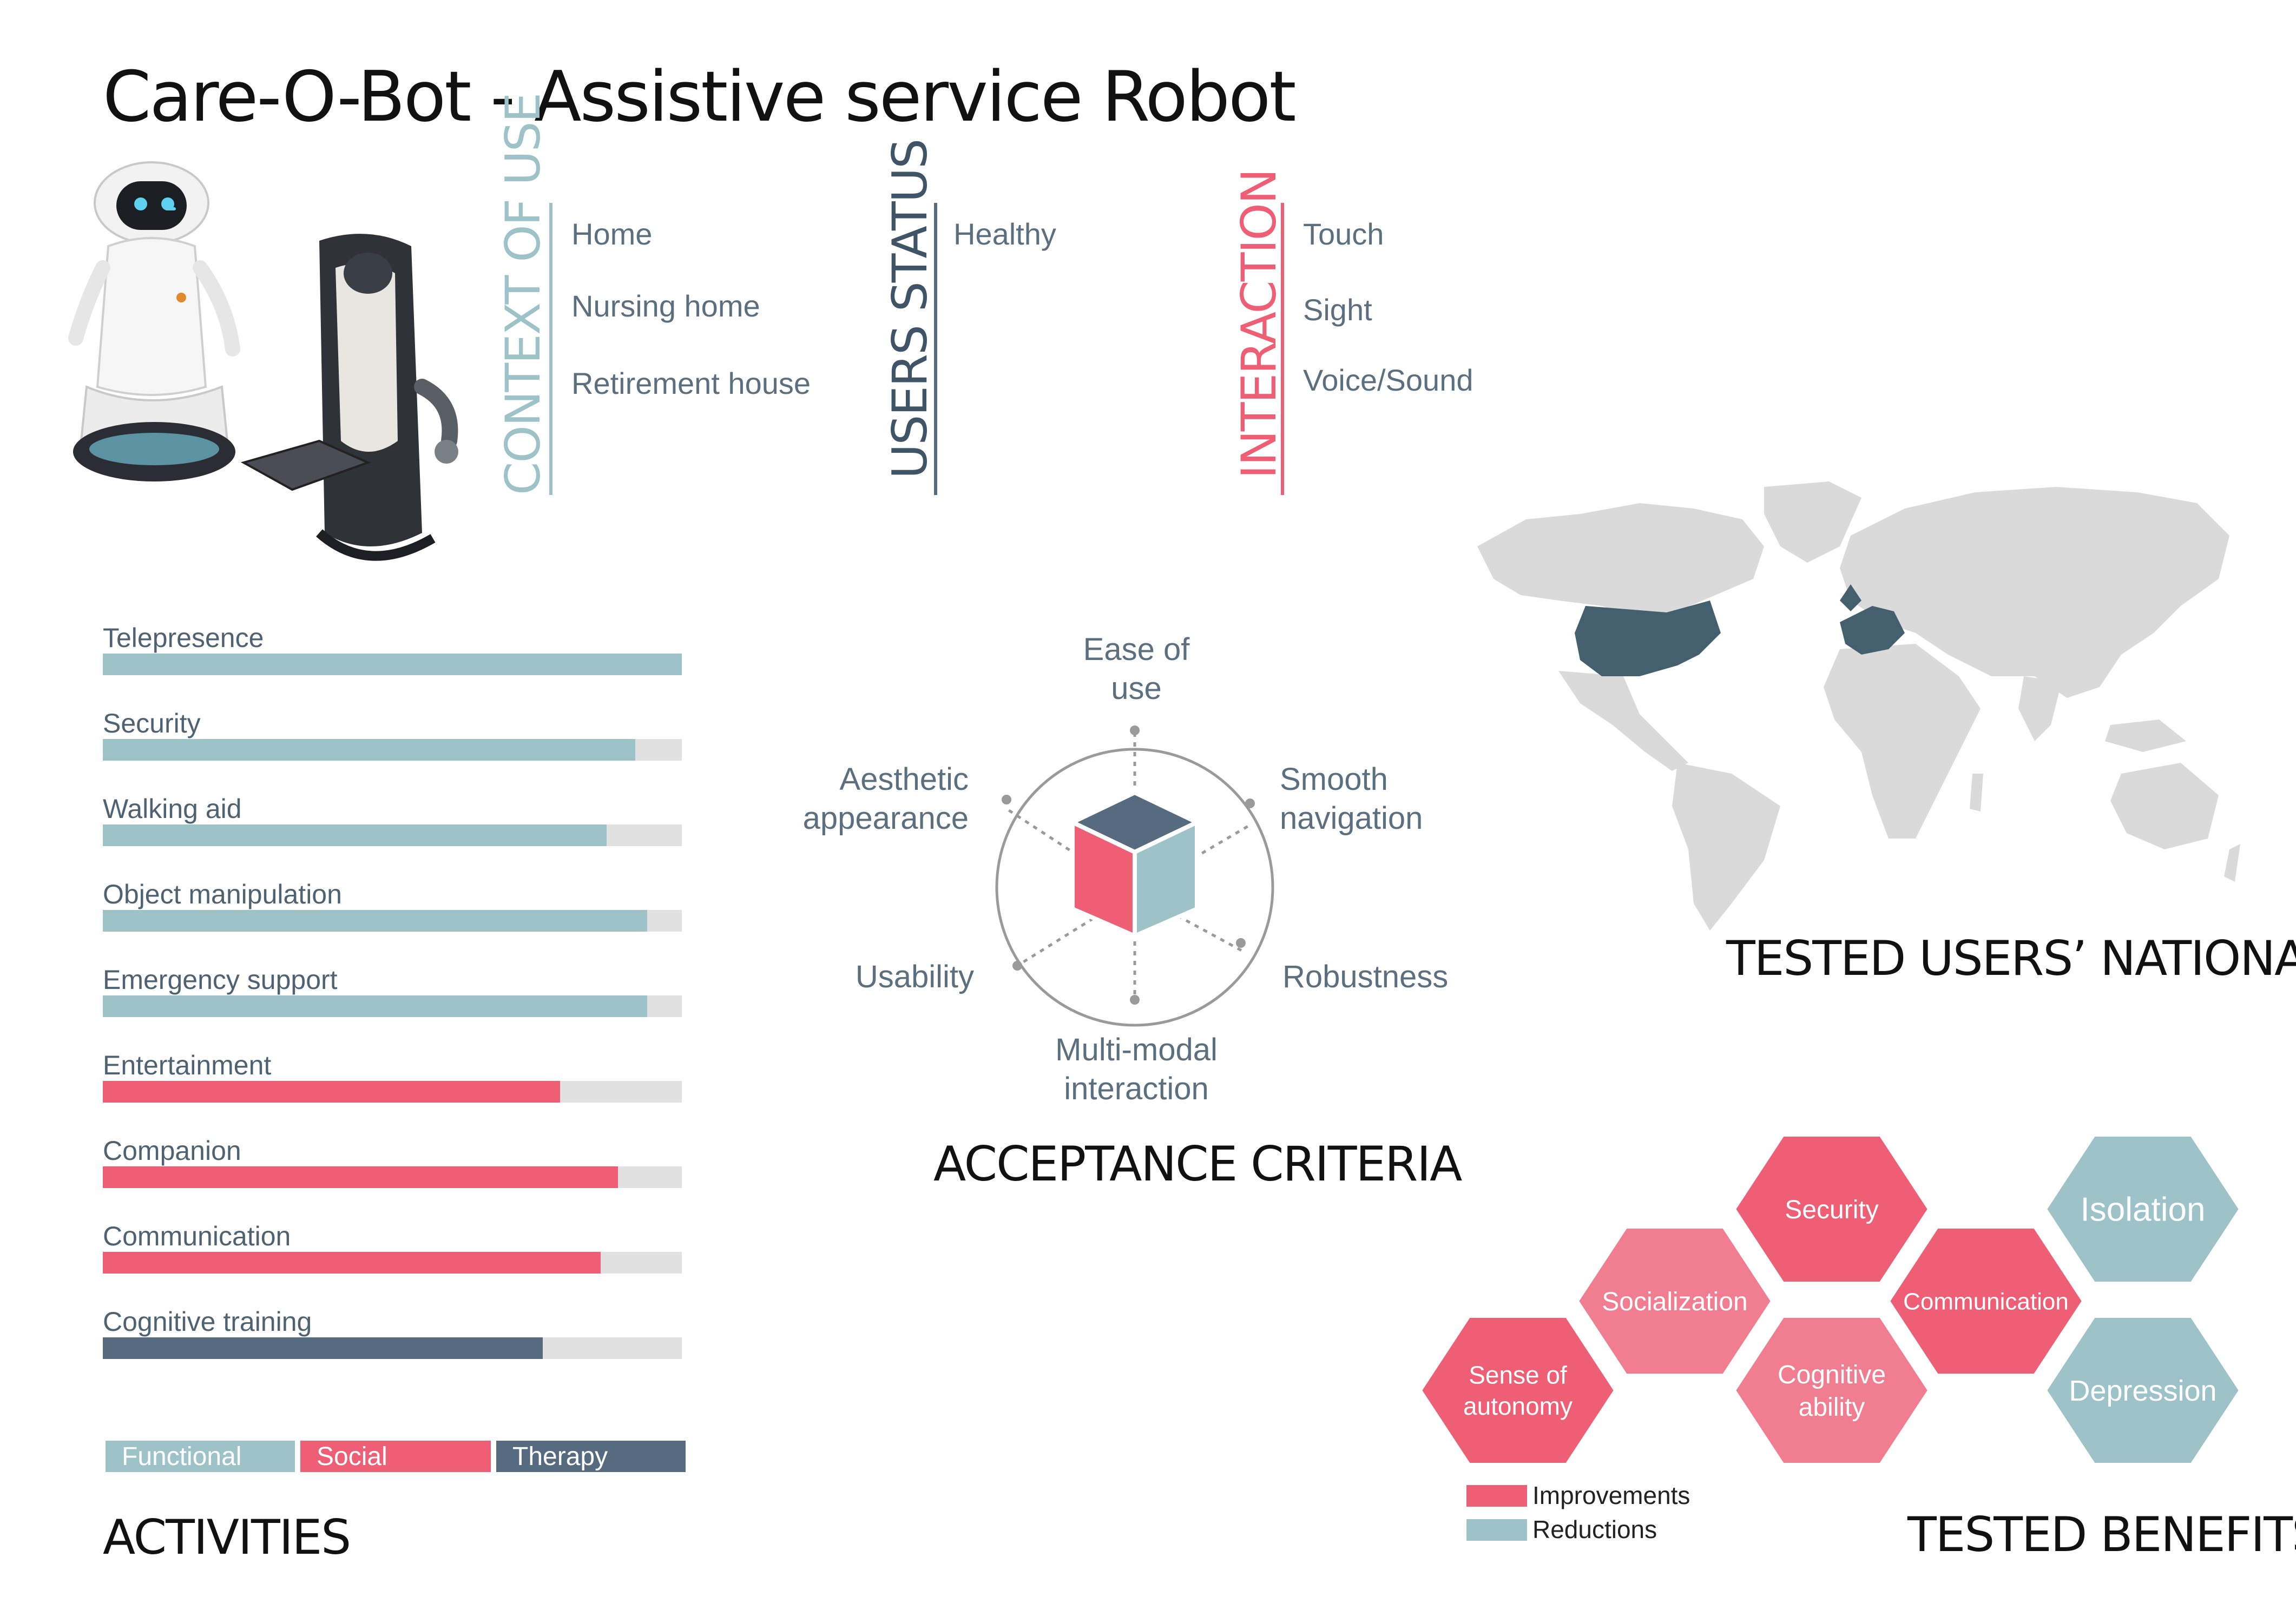 The width and height of the screenshot is (2296, 1623). What do you see at coordinates (1282, 349) in the screenshot?
I see `interaction-divider` at bounding box center [1282, 349].